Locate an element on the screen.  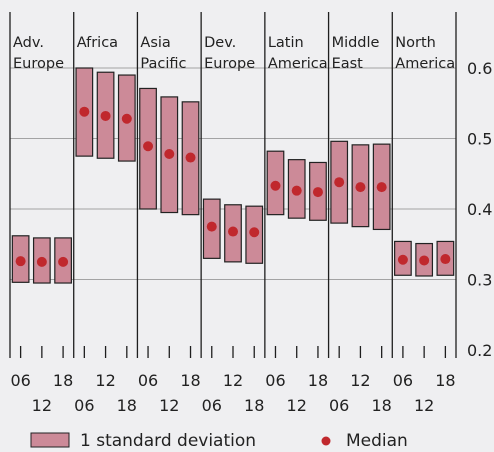
legend-median-label: Median is located at coordinates (377, 441).